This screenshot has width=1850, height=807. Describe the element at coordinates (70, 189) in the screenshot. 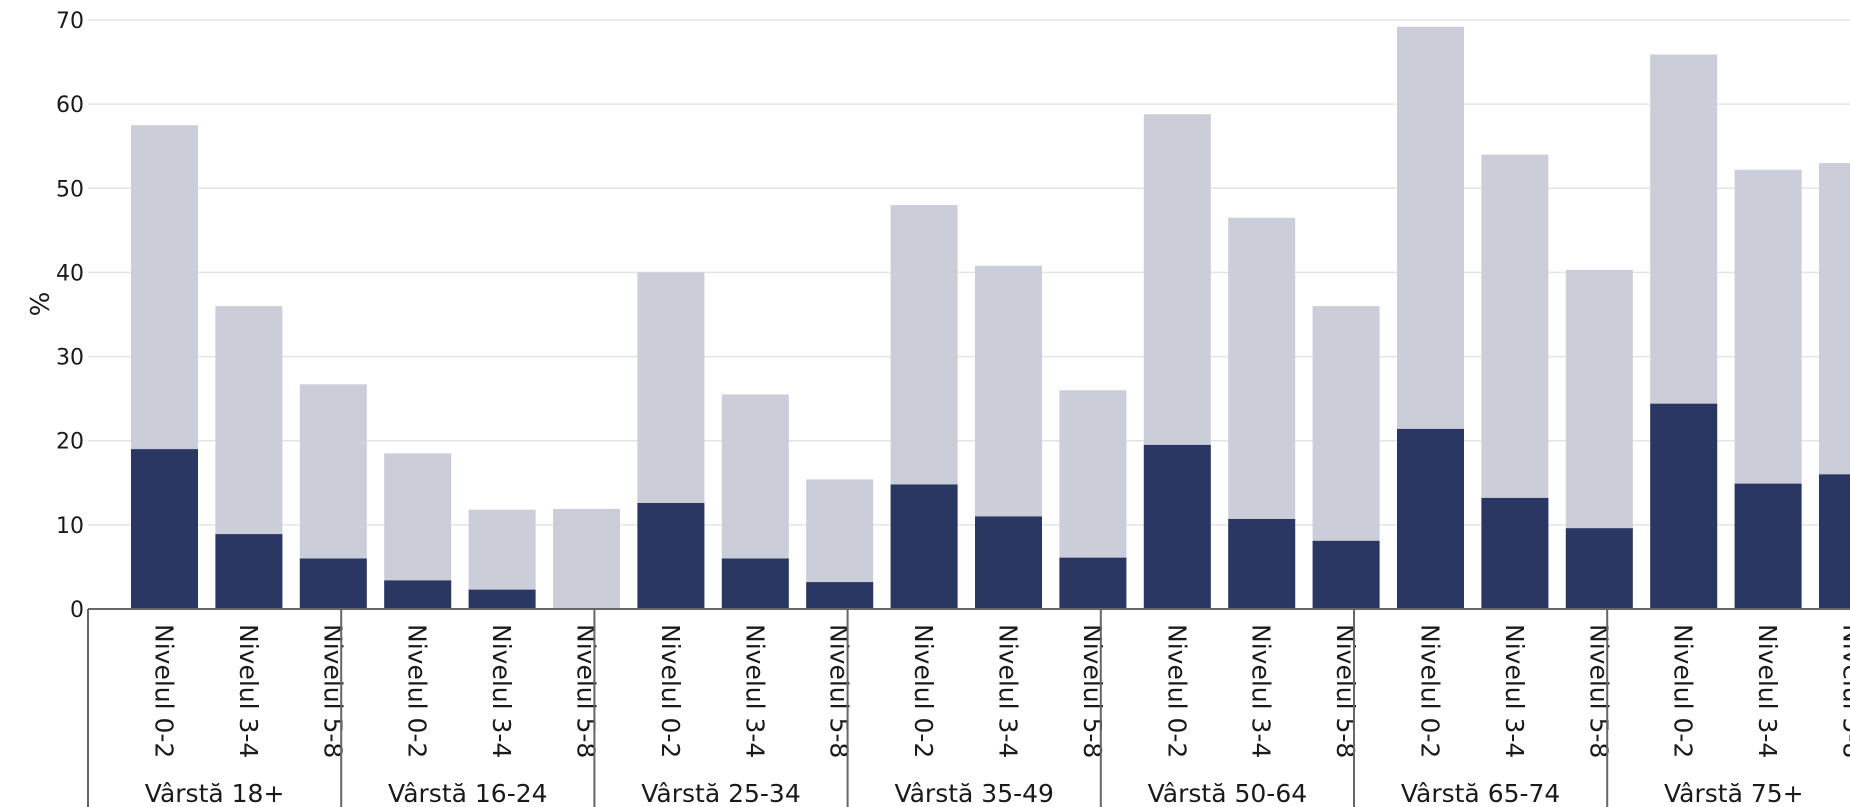

I see `y-tick-label: 50` at that location.